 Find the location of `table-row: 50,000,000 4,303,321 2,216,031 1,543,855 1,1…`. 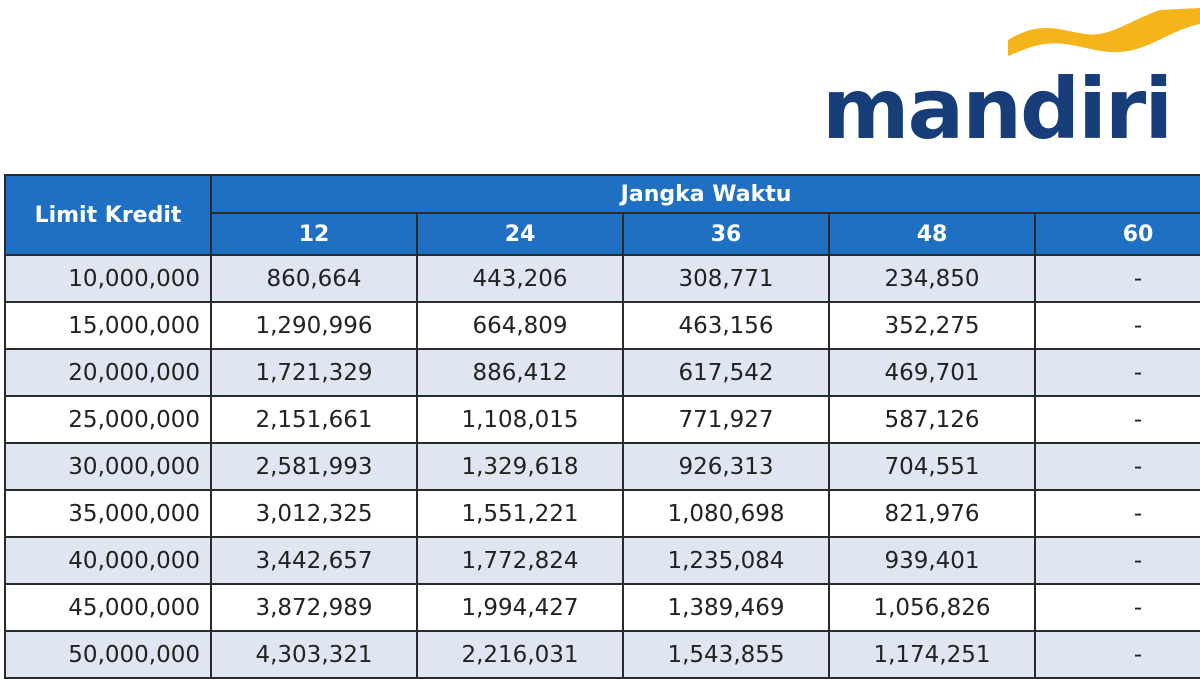

table-row: 50,000,000 4,303,321 2,216,031 1,543,855 1,1… is located at coordinates (602, 654).